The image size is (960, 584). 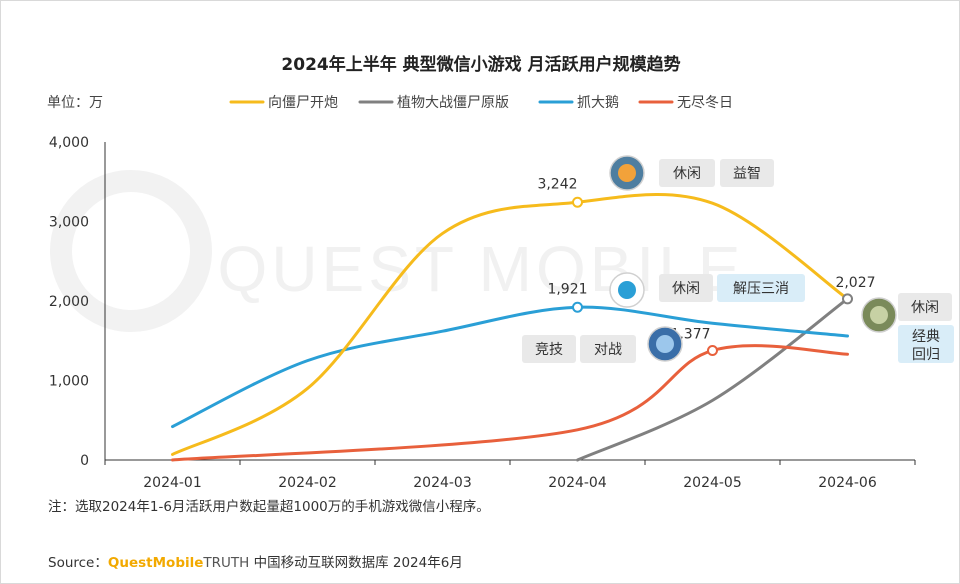 I want to click on source-prefix: Source：, so click(x=78, y=563).